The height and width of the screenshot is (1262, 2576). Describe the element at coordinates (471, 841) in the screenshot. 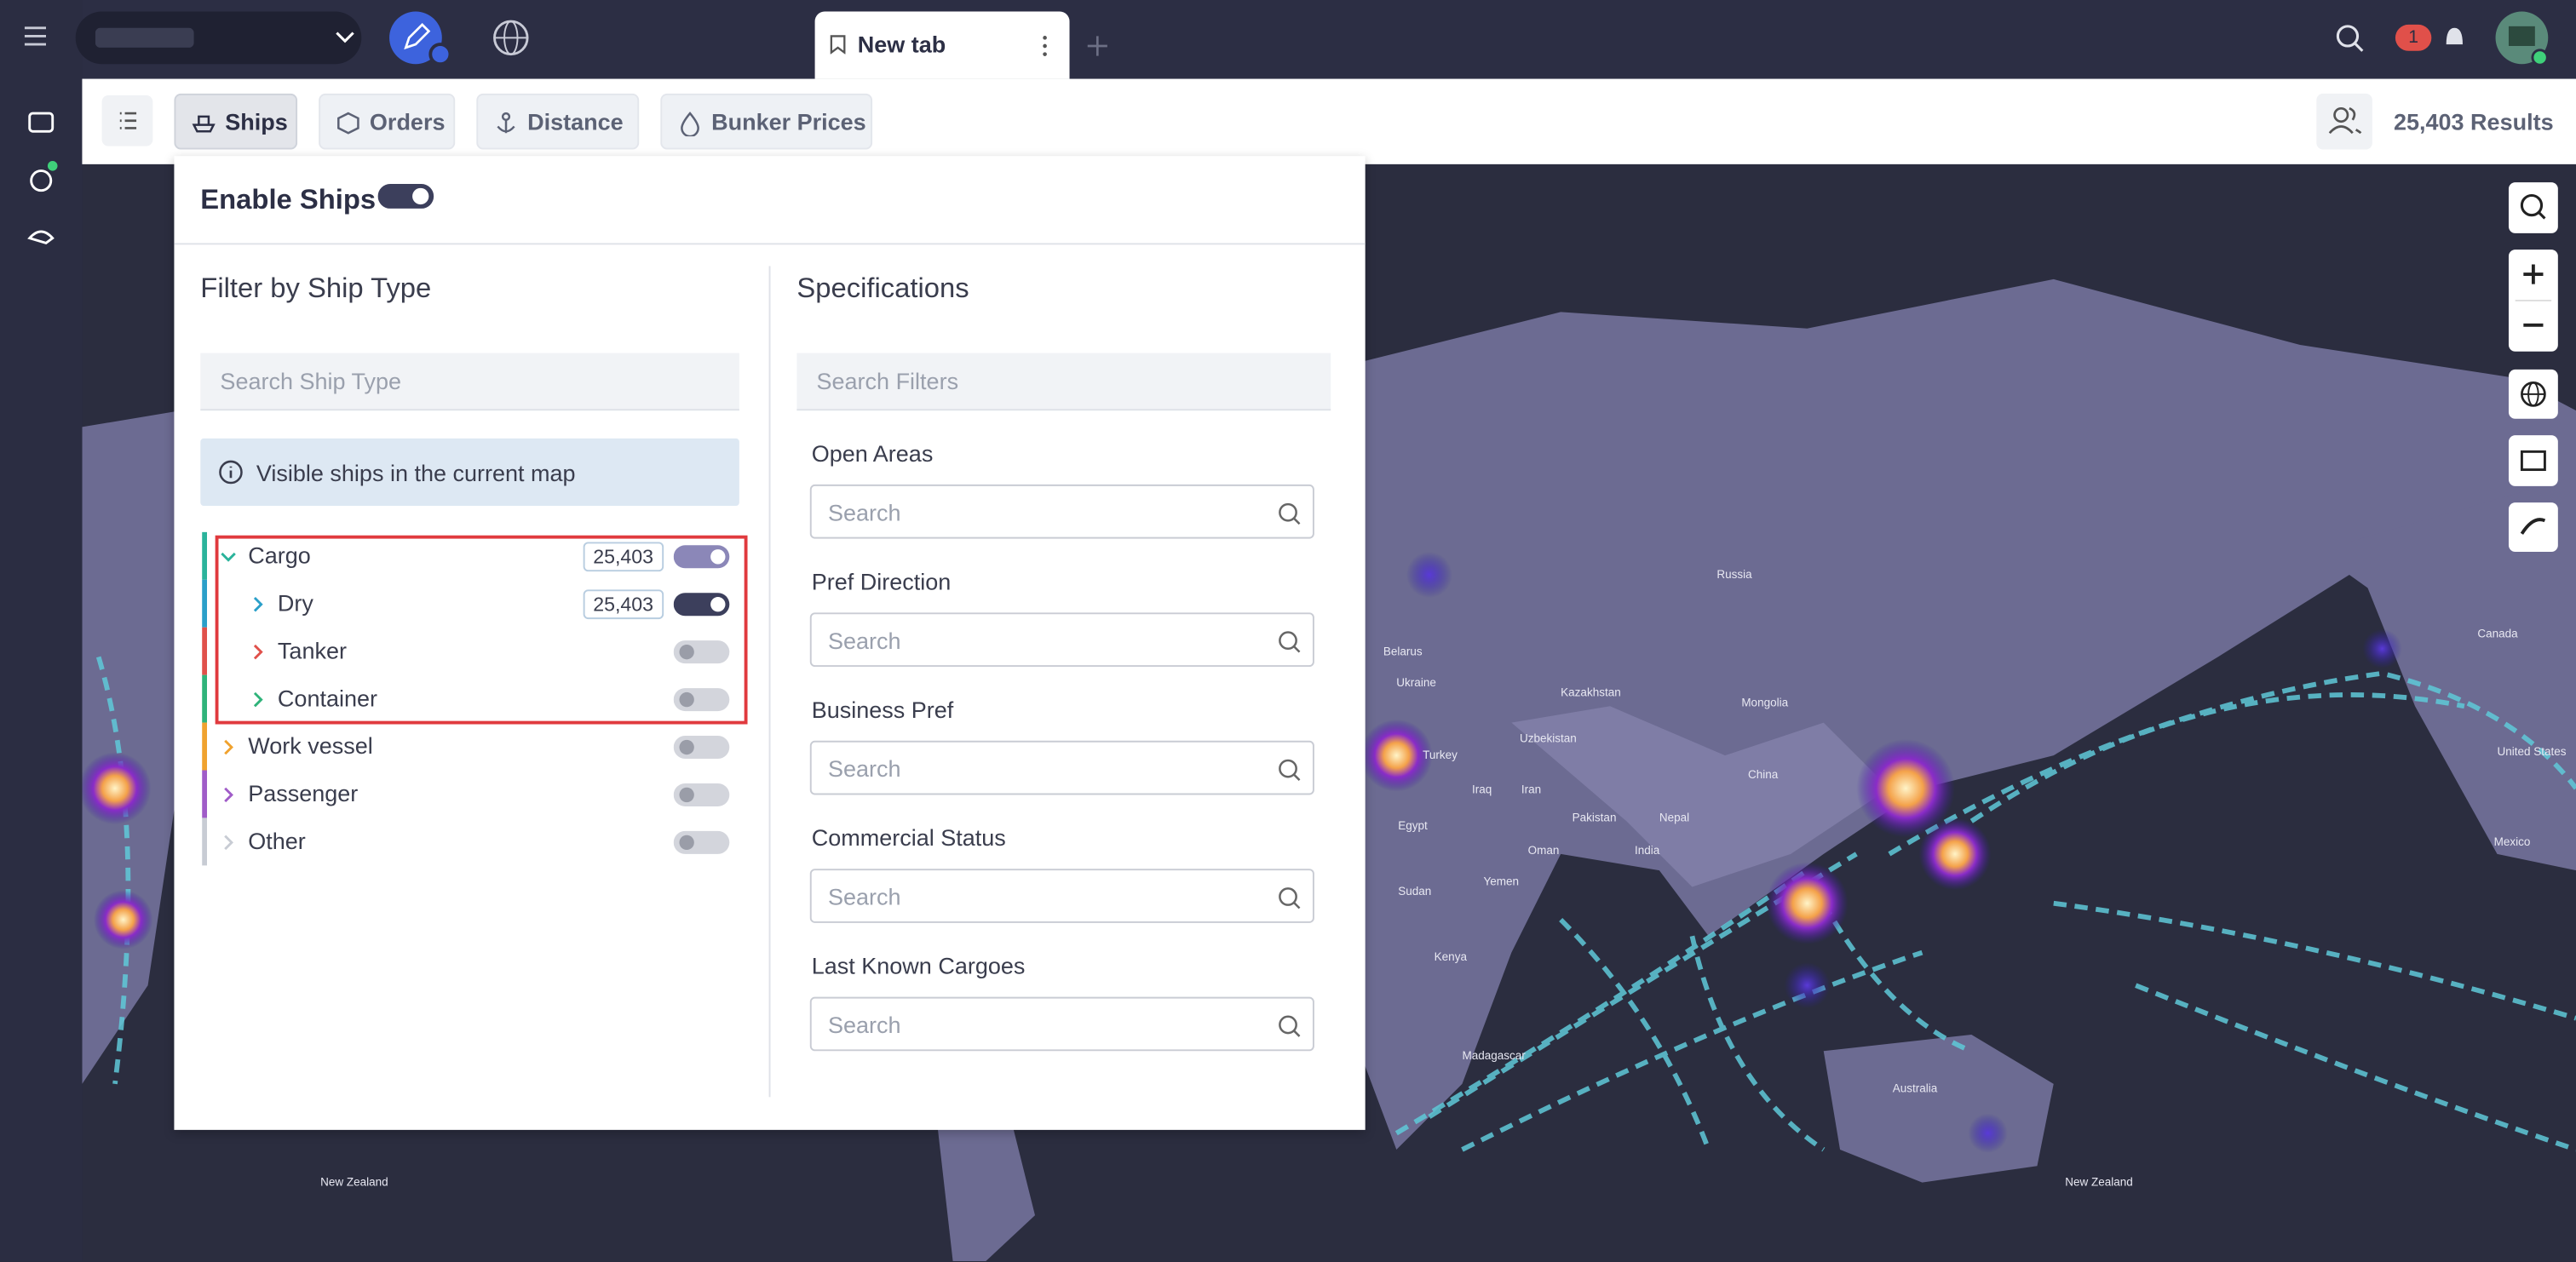

I see `ship-type-row: Other` at that location.